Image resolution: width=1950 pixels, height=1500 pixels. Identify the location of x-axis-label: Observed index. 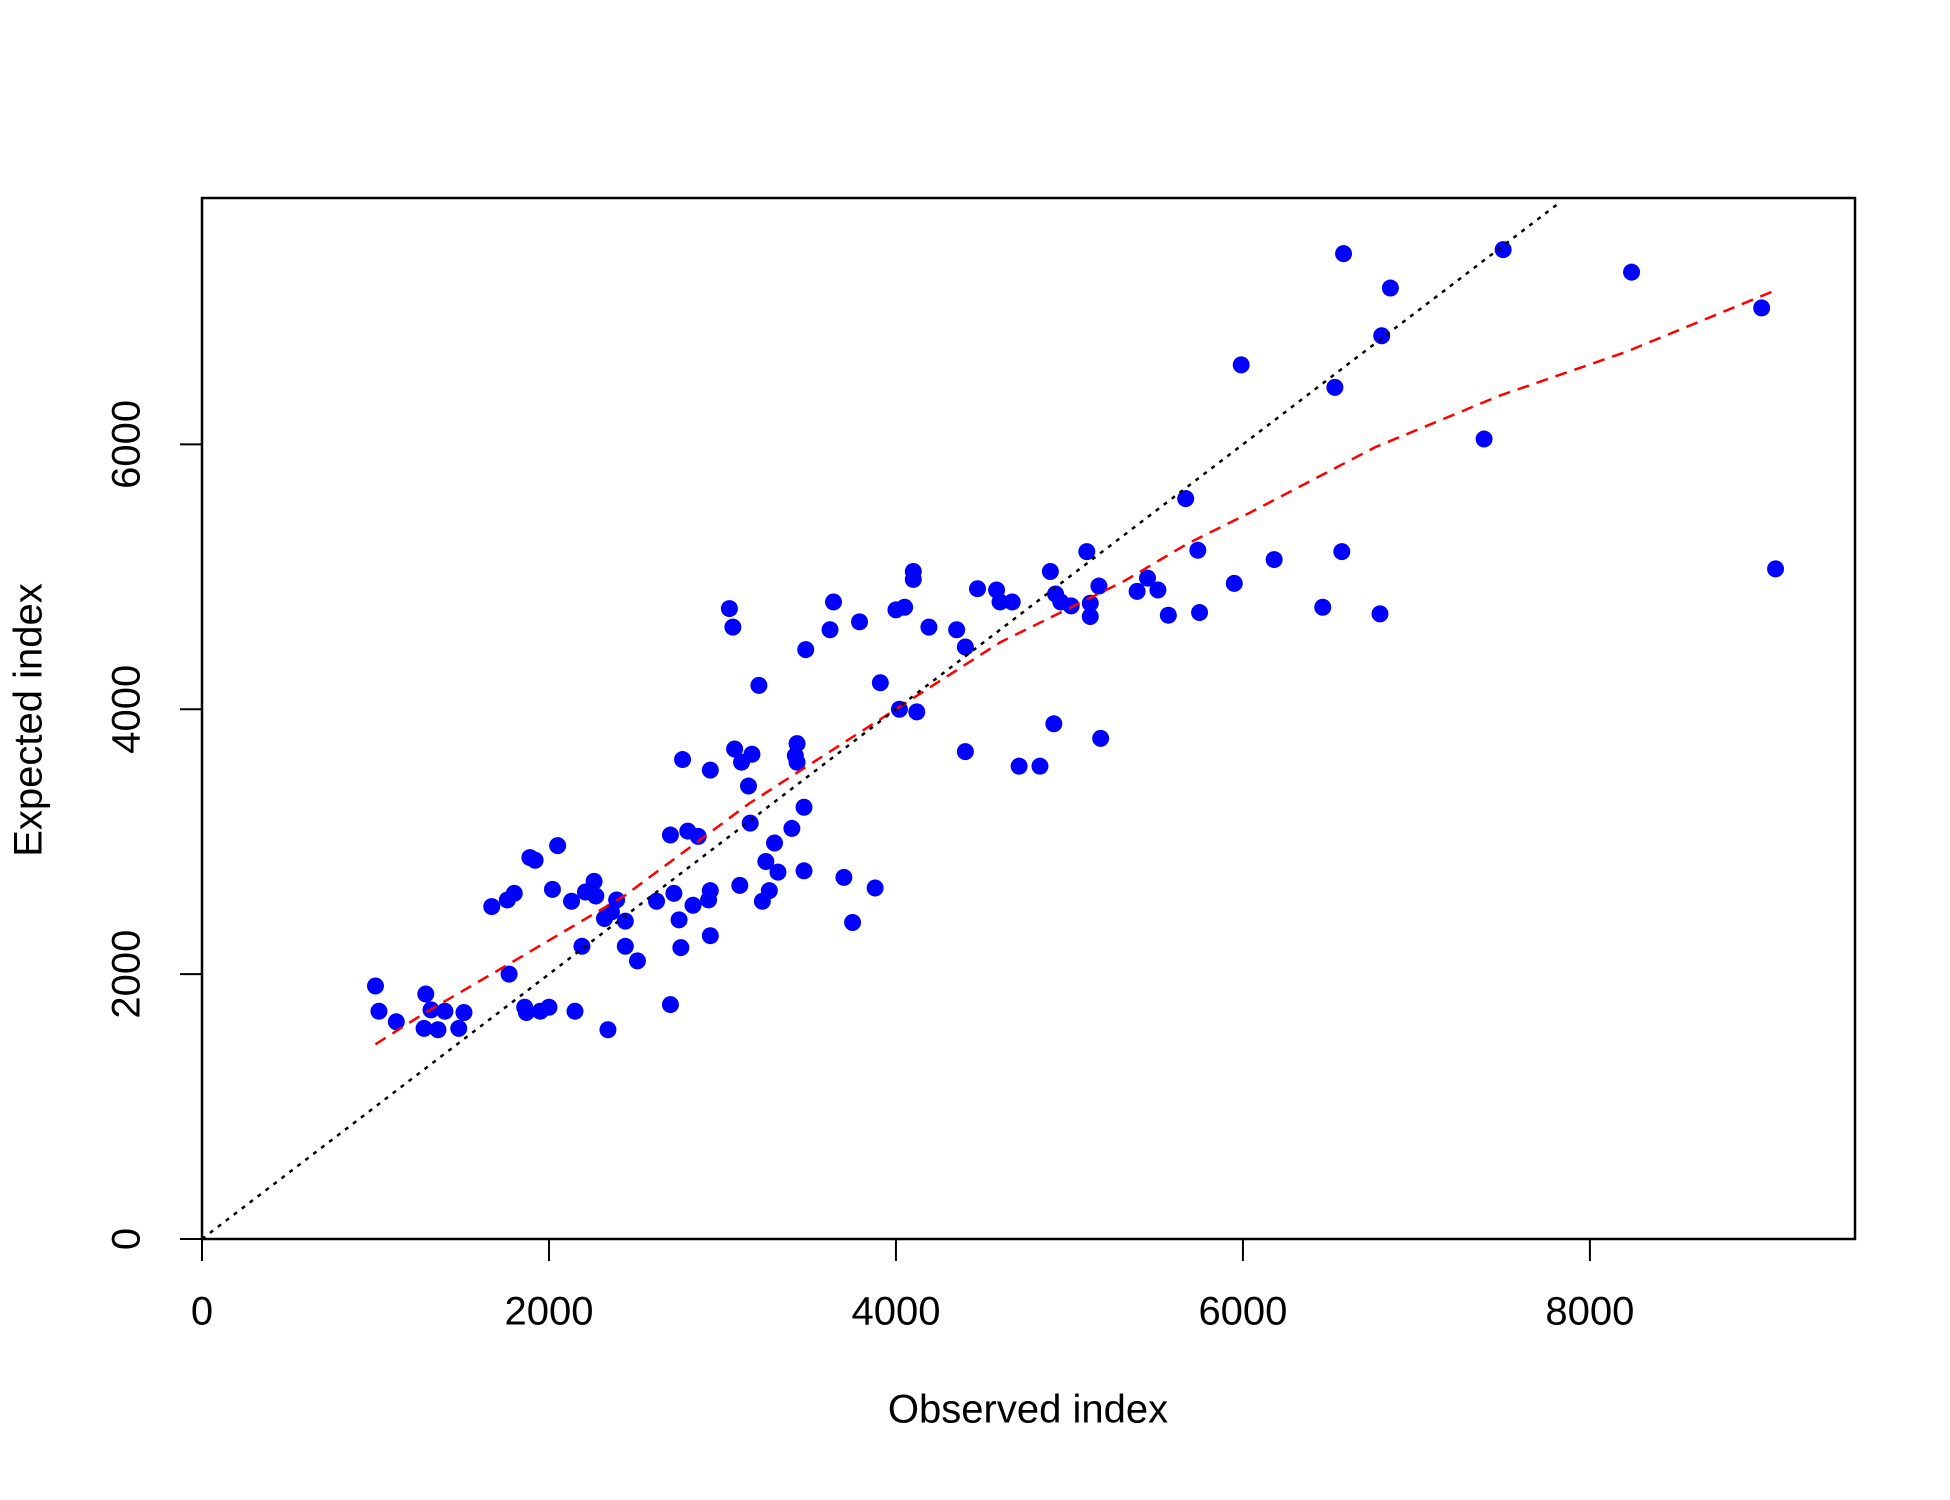
(1028, 1410).